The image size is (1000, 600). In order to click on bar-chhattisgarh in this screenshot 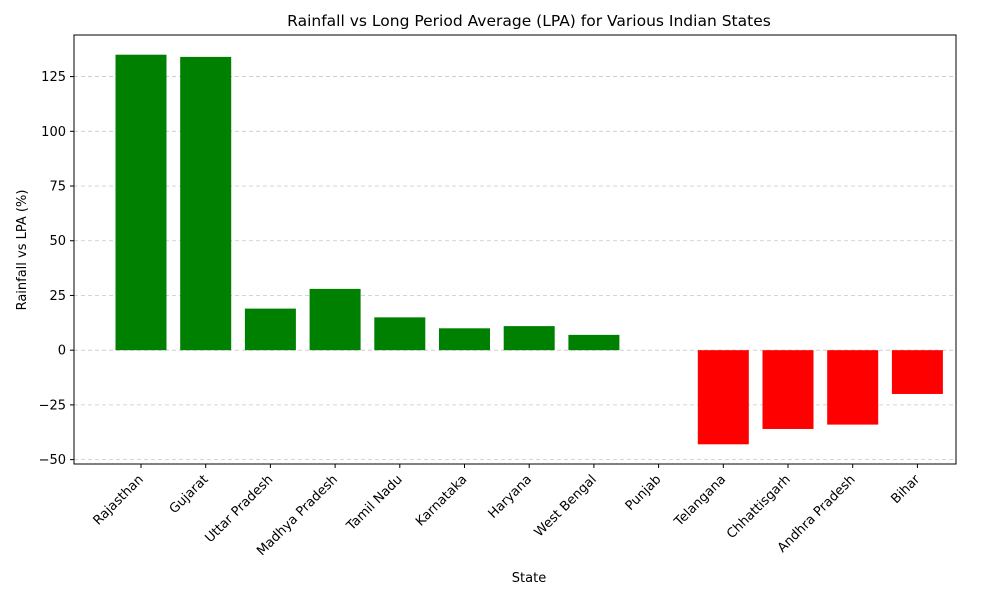, I will do `click(788, 389)`.